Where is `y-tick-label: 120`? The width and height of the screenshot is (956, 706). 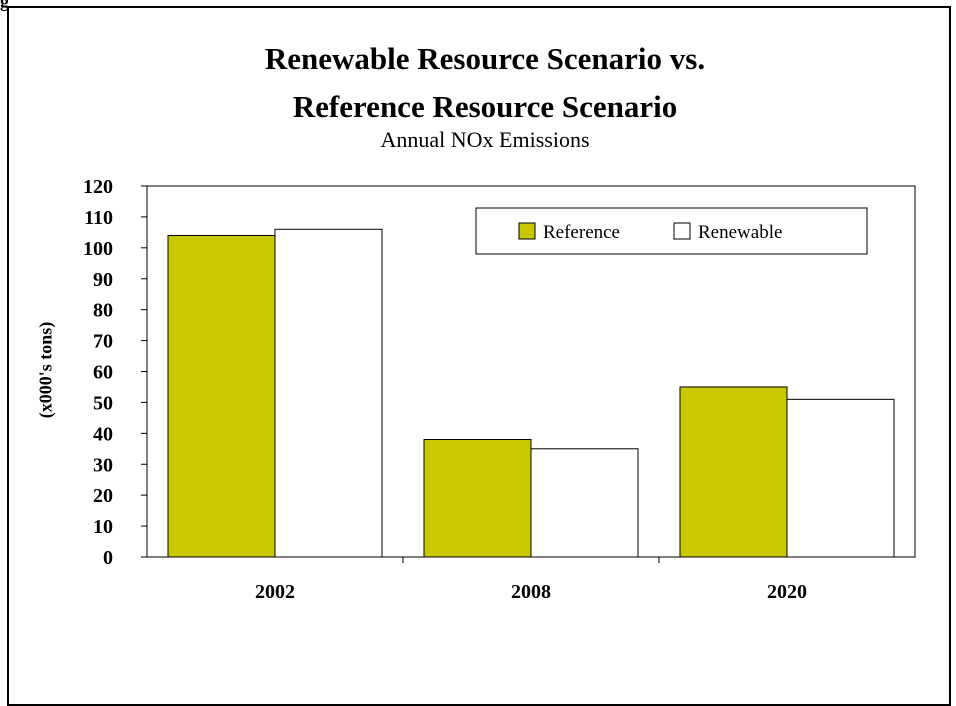
y-tick-label: 120 is located at coordinates (98, 187).